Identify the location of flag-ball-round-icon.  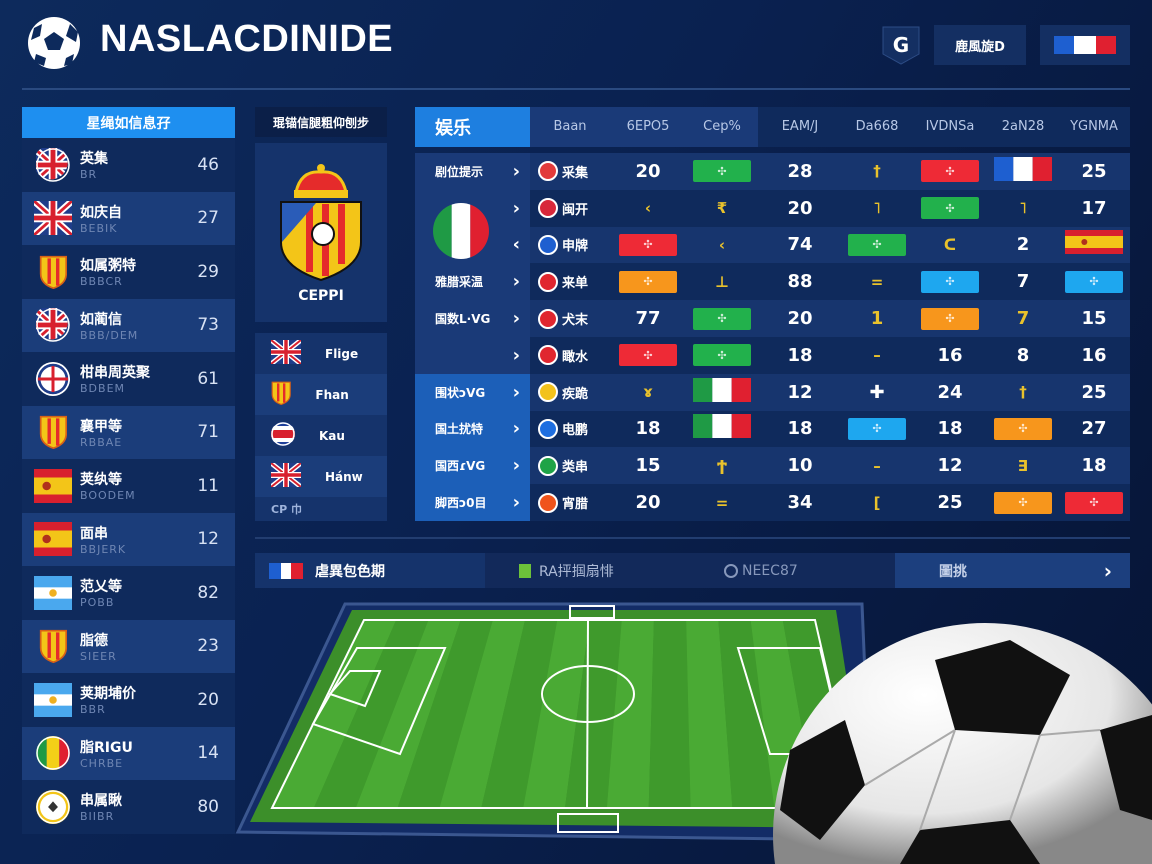
(53, 807).